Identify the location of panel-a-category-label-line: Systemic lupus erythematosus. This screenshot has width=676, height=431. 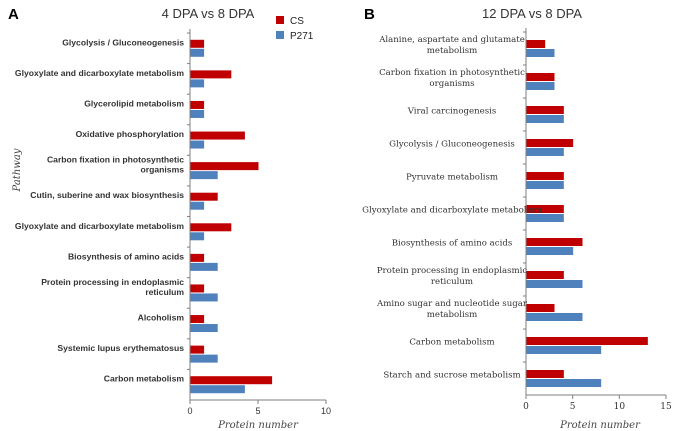
(120, 348).